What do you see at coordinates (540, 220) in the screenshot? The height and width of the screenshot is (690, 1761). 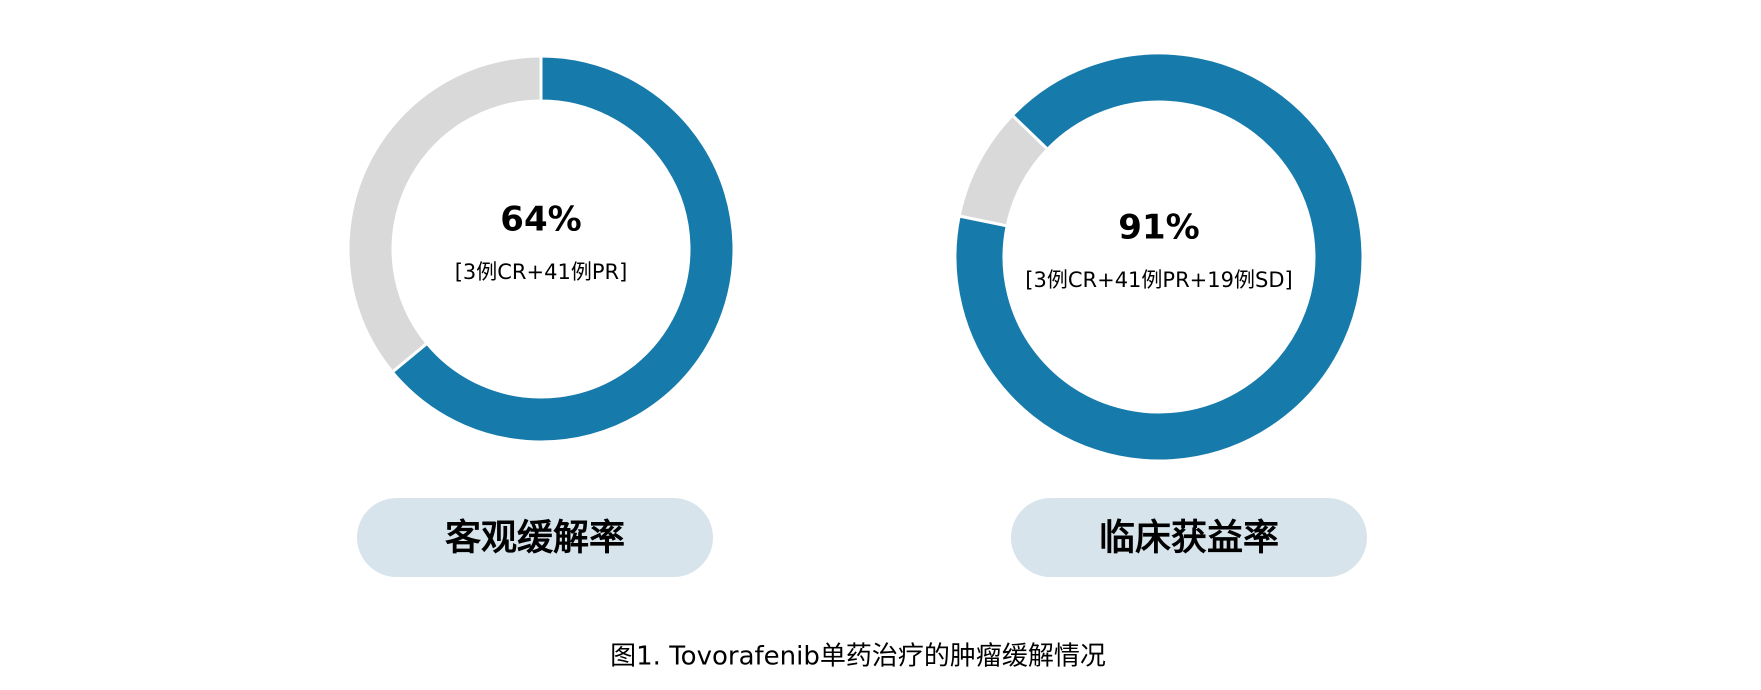 I see `value-label: 64%` at bounding box center [540, 220].